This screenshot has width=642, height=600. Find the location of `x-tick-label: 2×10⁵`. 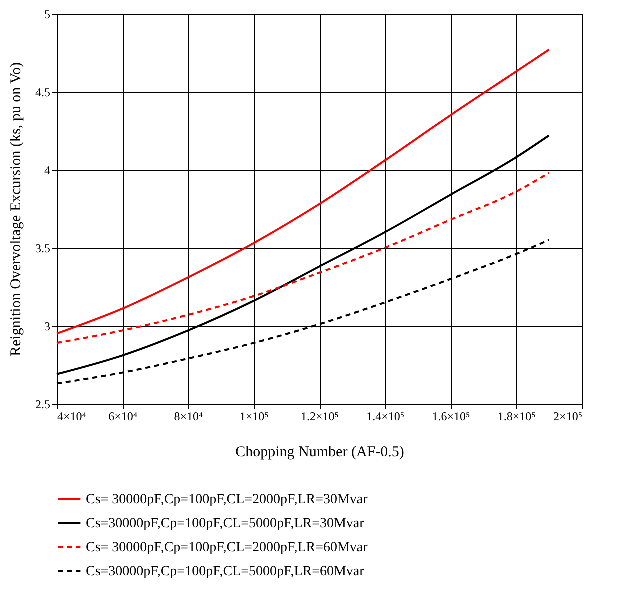

x-tick-label: 2×10⁵ is located at coordinates (568, 417).